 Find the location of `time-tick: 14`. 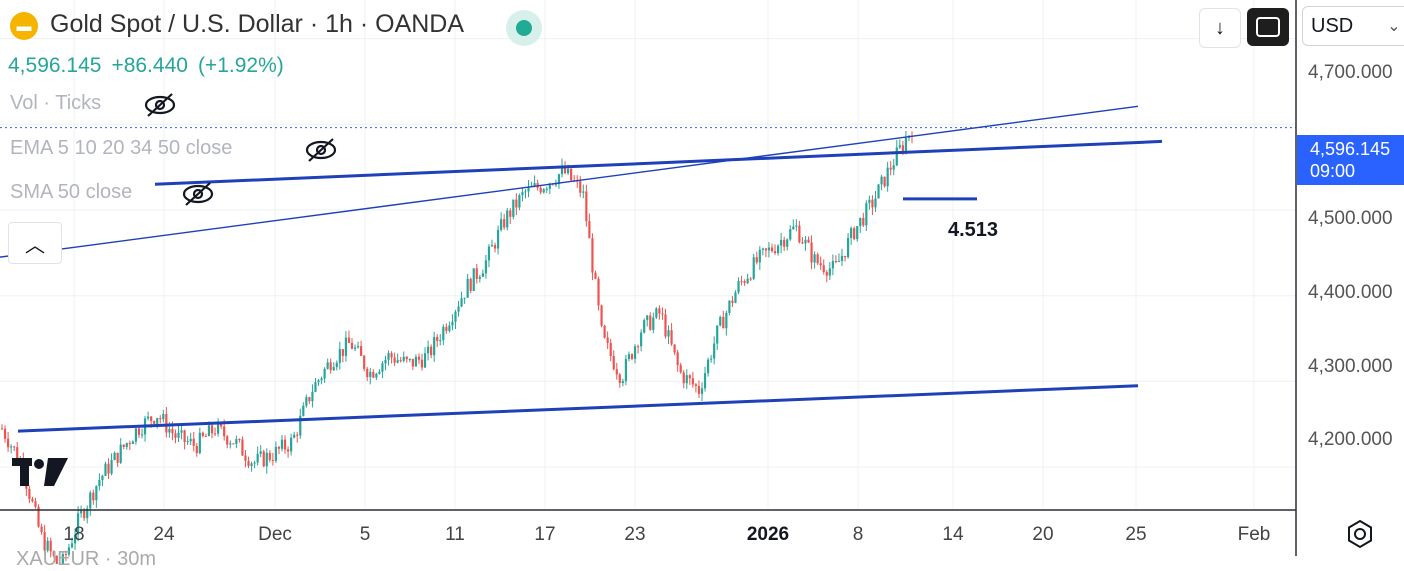

time-tick: 14 is located at coordinates (953, 534).